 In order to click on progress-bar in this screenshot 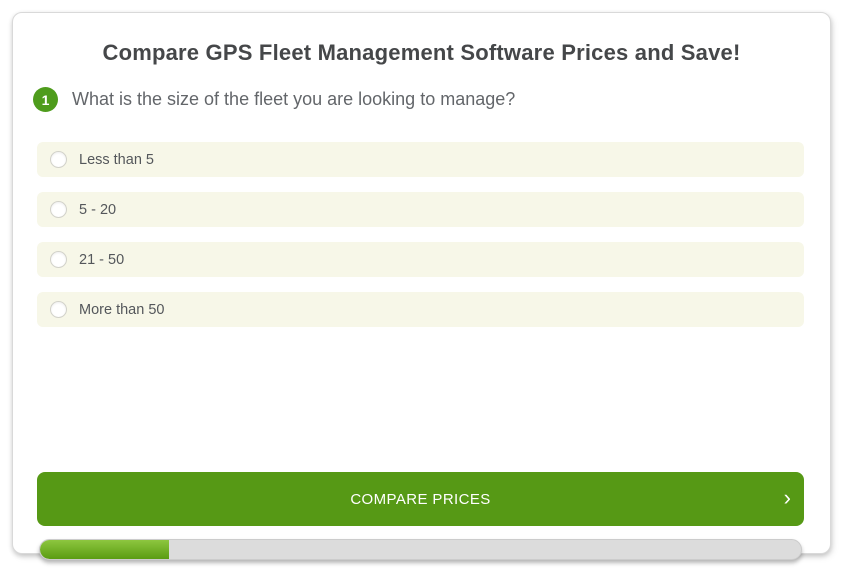, I will do `click(420, 549)`.